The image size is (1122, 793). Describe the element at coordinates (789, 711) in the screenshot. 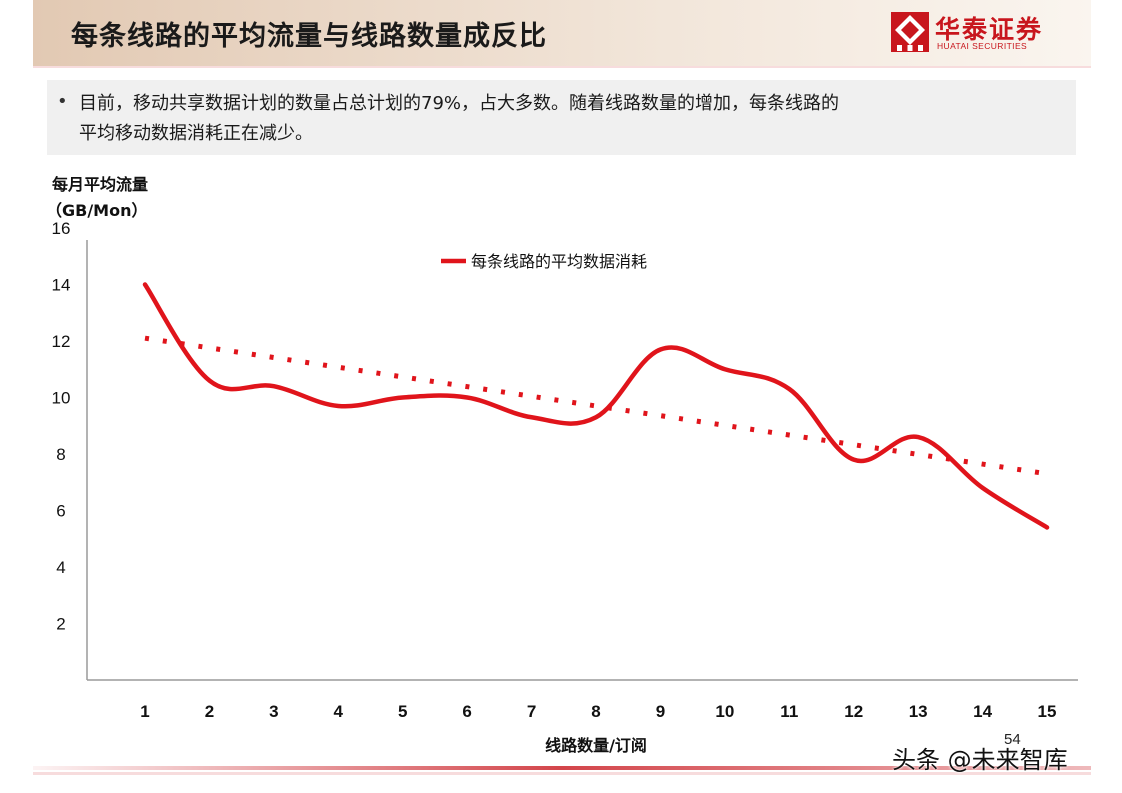

I see `x-tick-label: 11` at that location.